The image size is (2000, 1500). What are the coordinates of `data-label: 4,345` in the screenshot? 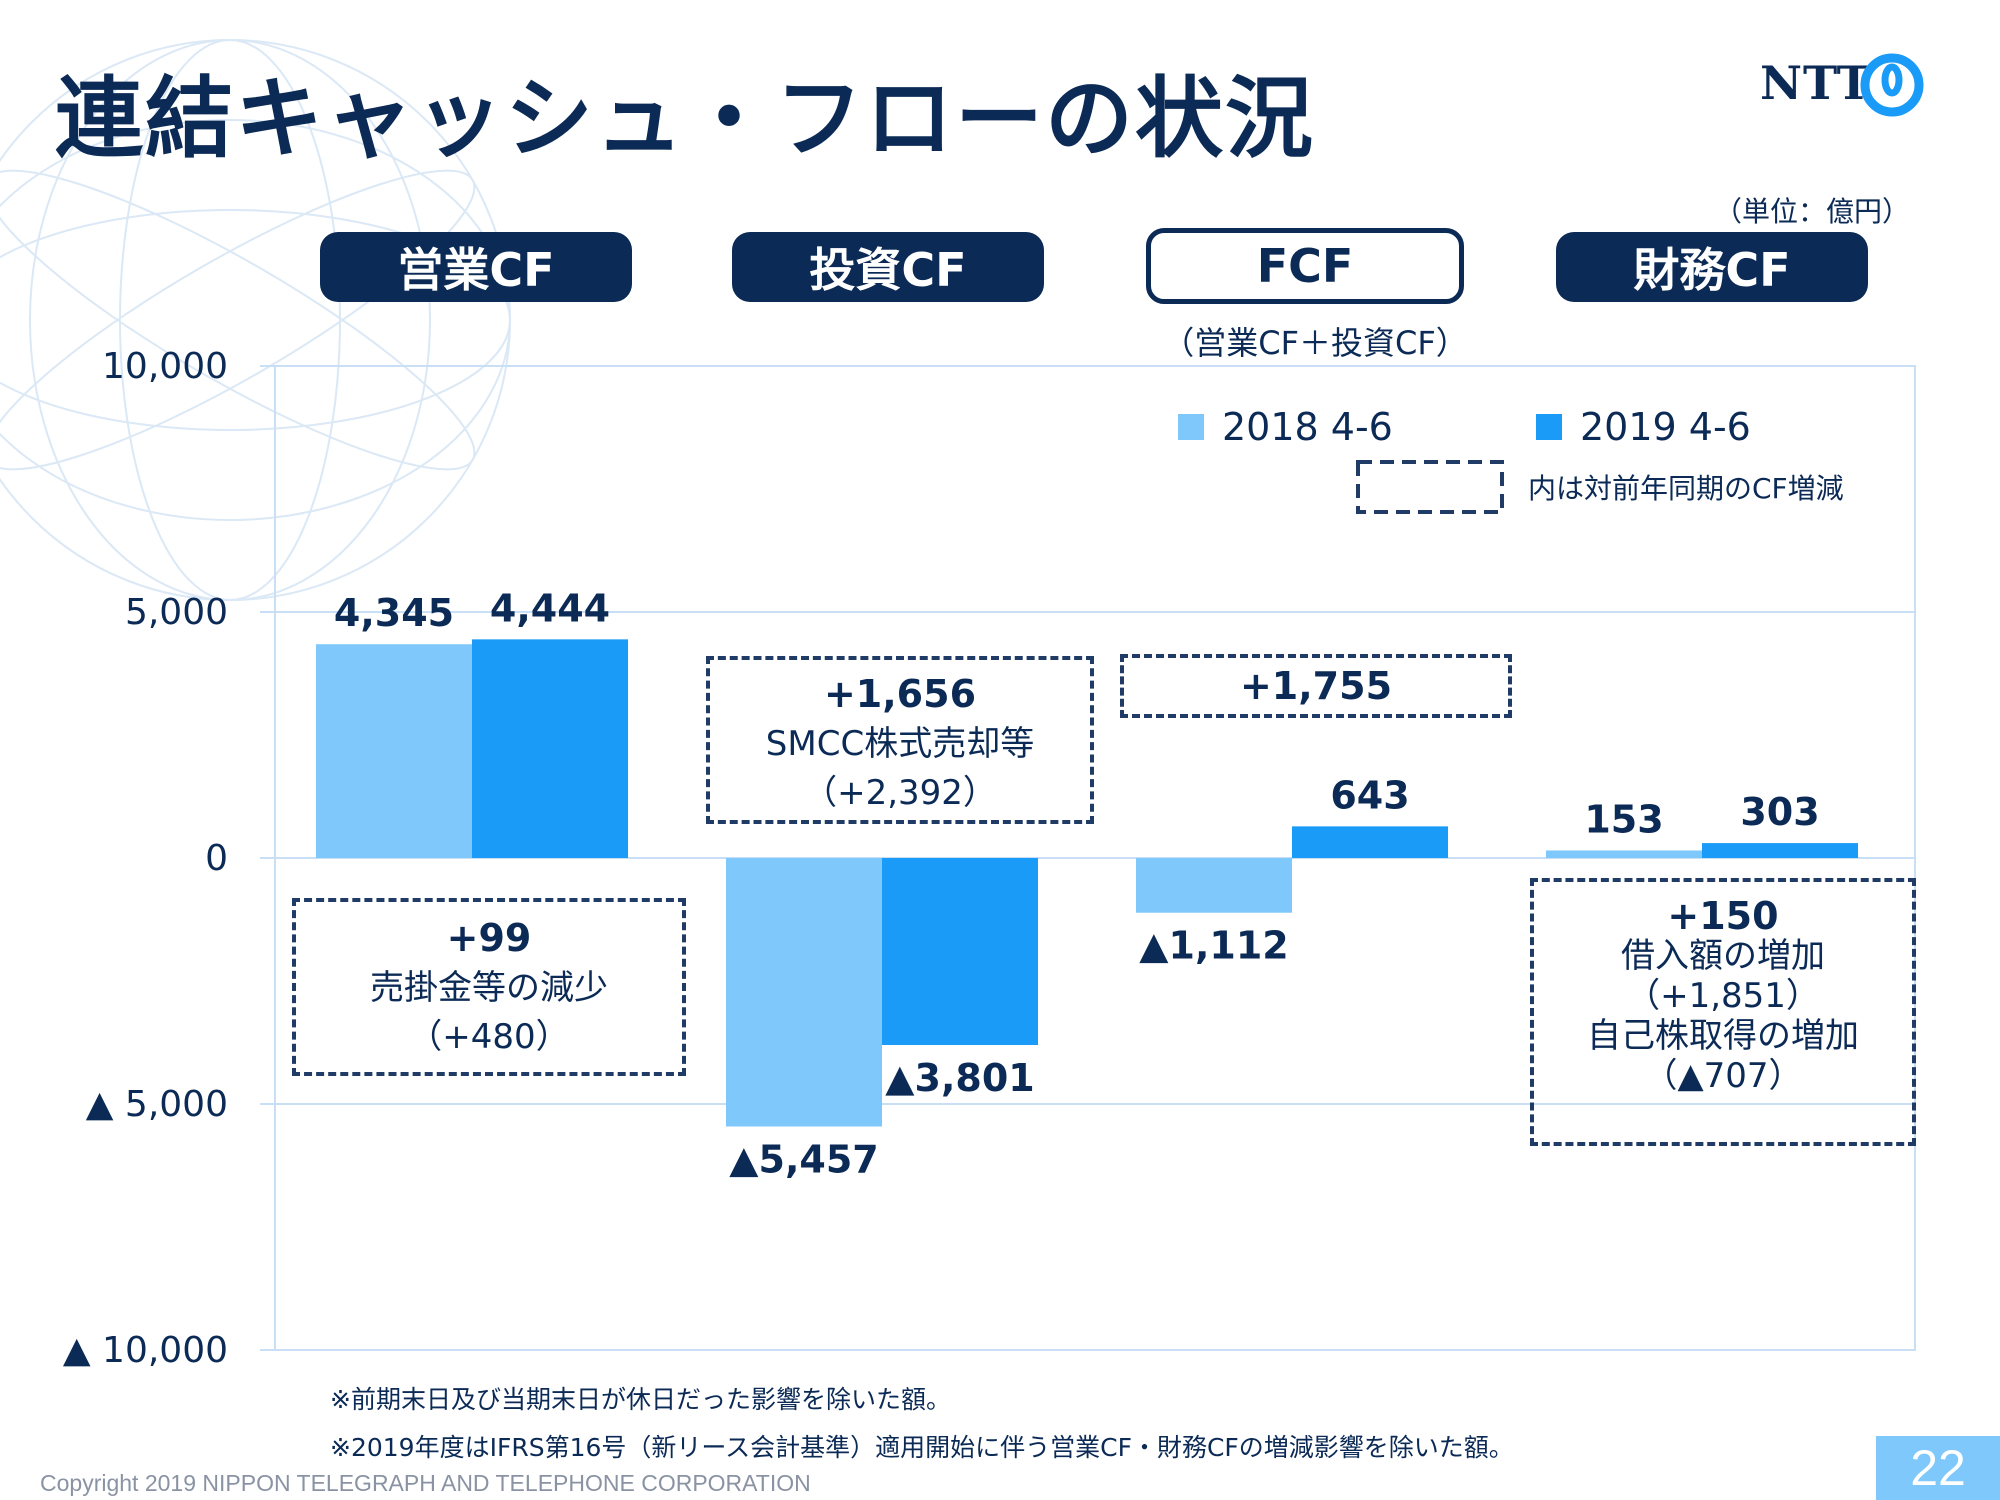 It's located at (394, 613).